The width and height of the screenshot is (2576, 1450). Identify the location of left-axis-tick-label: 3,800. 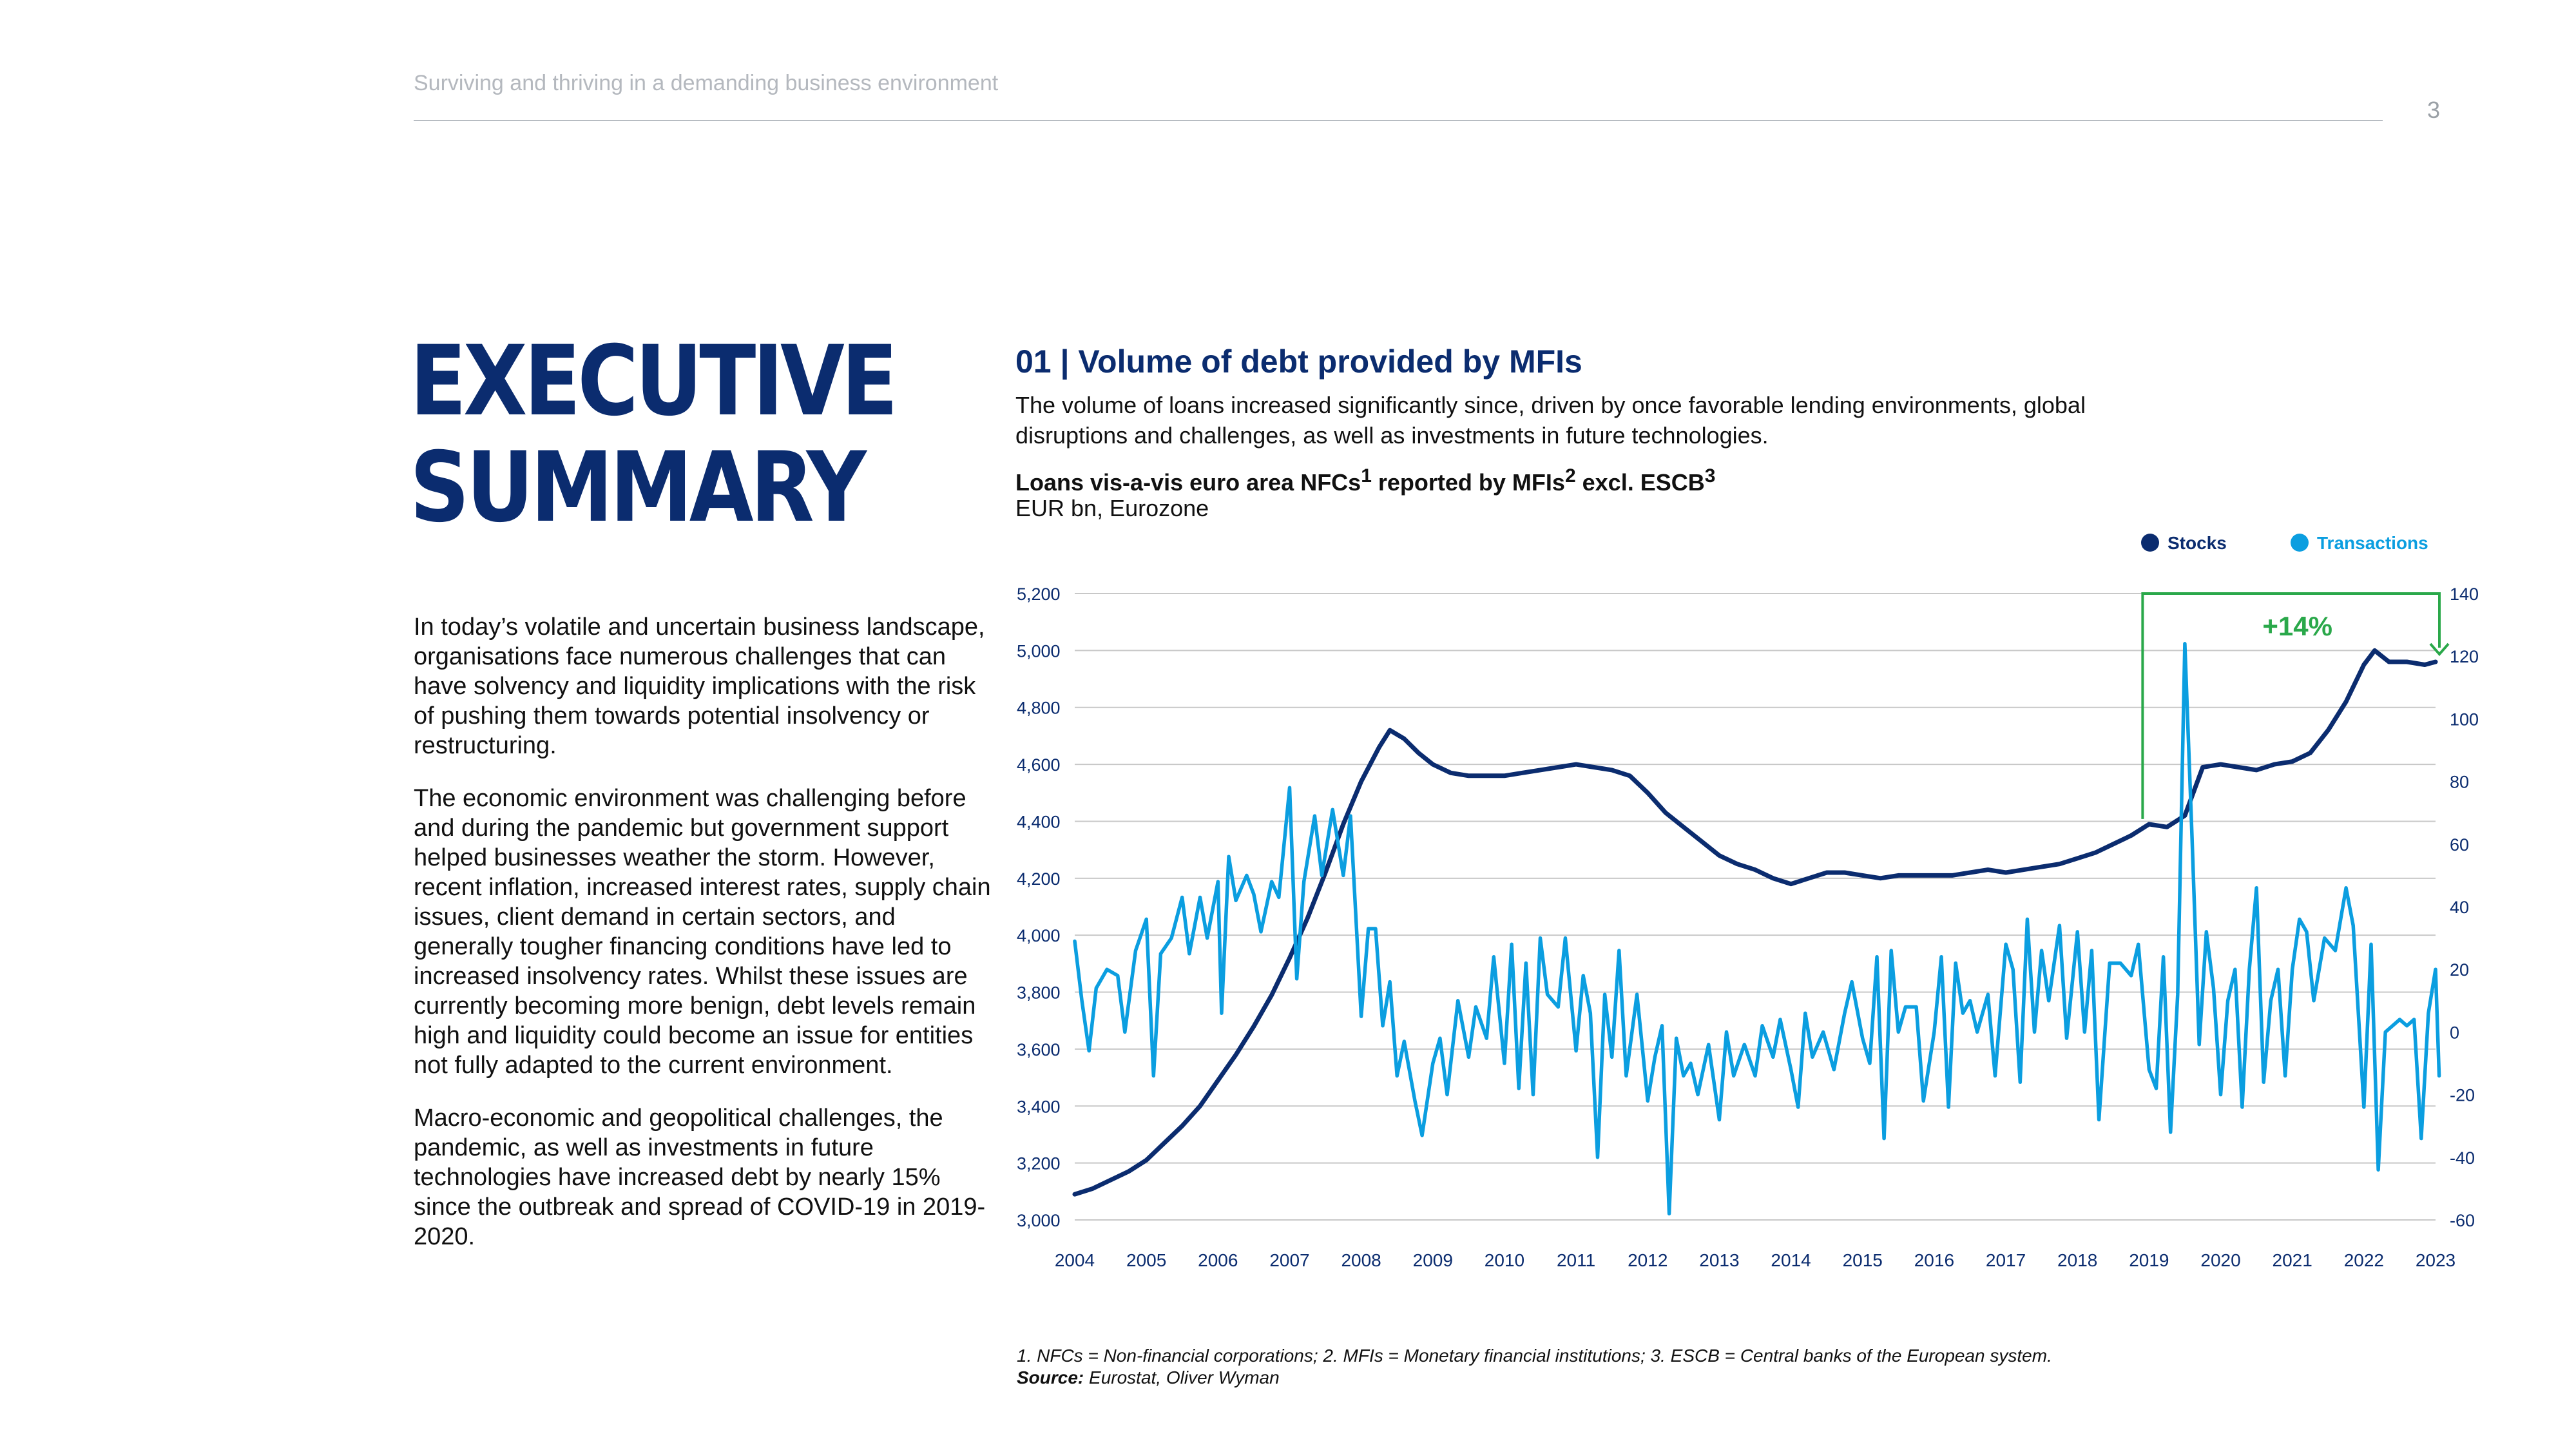
(1039, 993).